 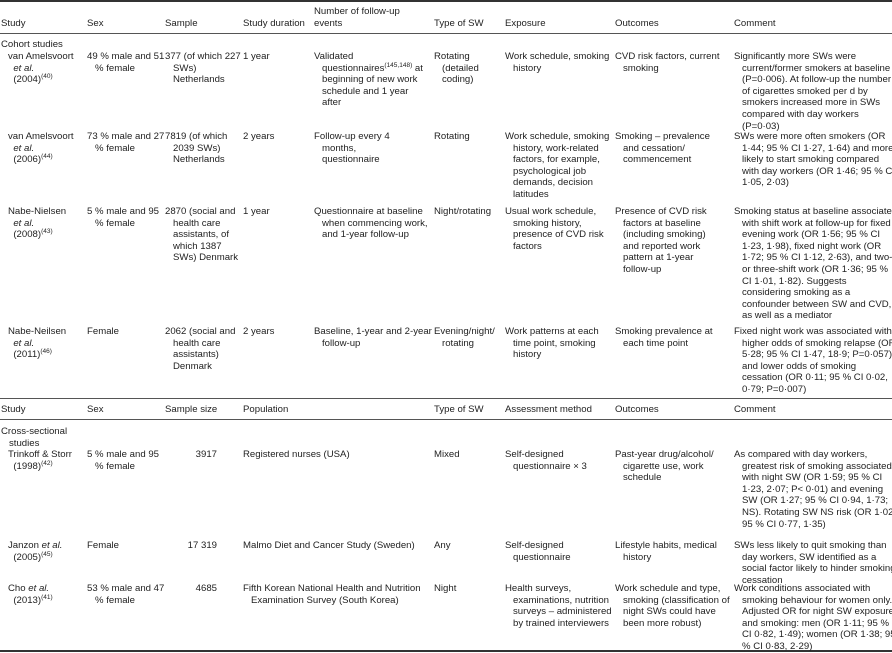 I want to click on col-header-sample: Sample, so click(x=181, y=23).